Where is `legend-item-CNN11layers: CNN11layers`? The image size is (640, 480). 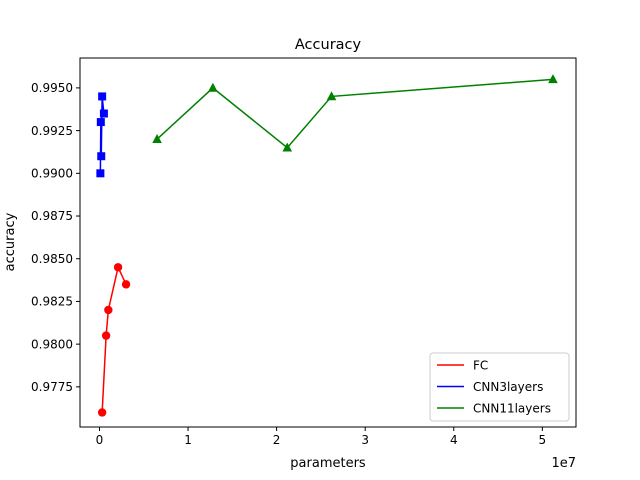
legend-item-CNN11layers: CNN11layers is located at coordinates (494, 409).